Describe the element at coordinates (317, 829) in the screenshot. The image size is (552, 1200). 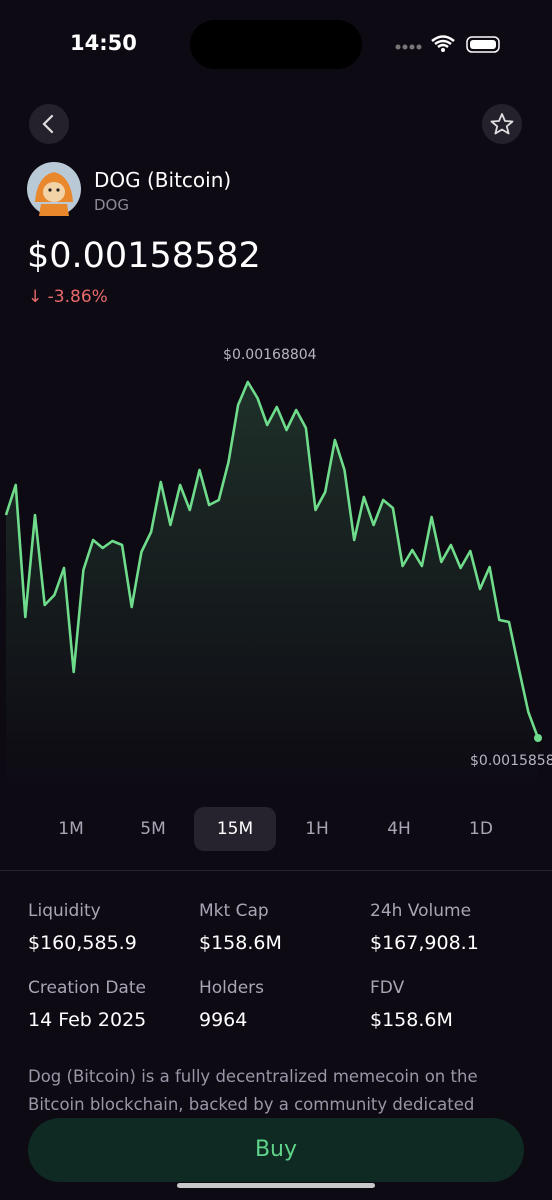
I see `timeframe-option: 1H` at that location.